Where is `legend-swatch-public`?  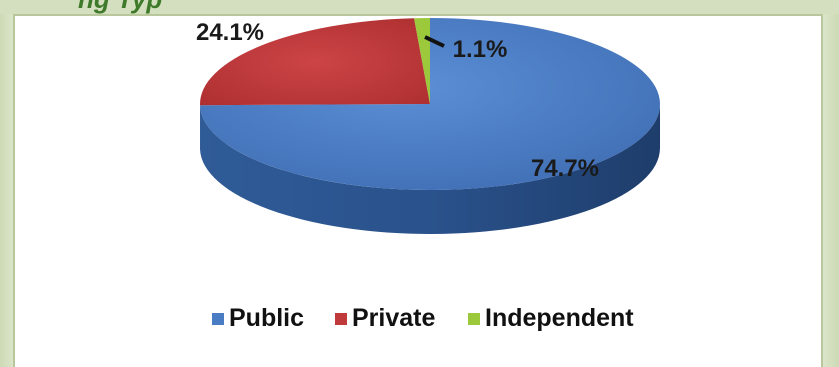
legend-swatch-public is located at coordinates (218, 319).